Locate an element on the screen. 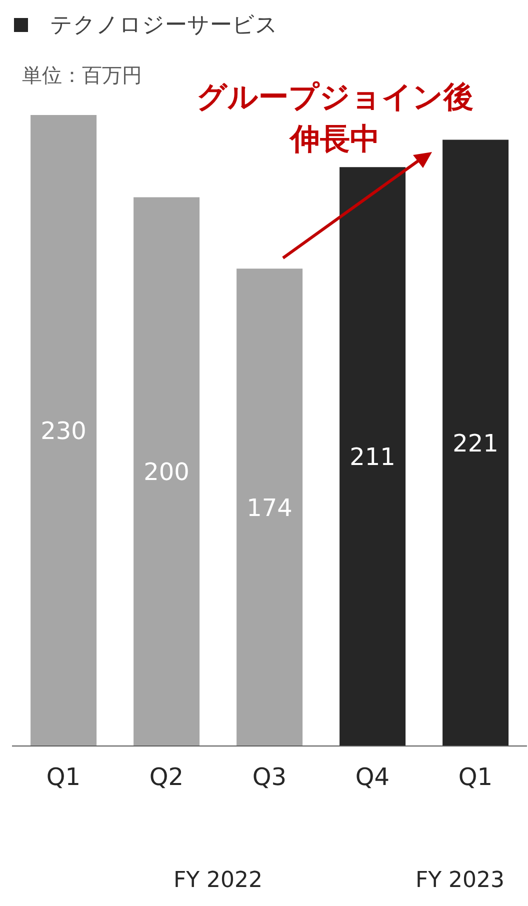 Image resolution: width=528 pixels, height=906 pixels. data-label: 221 is located at coordinates (475, 443).